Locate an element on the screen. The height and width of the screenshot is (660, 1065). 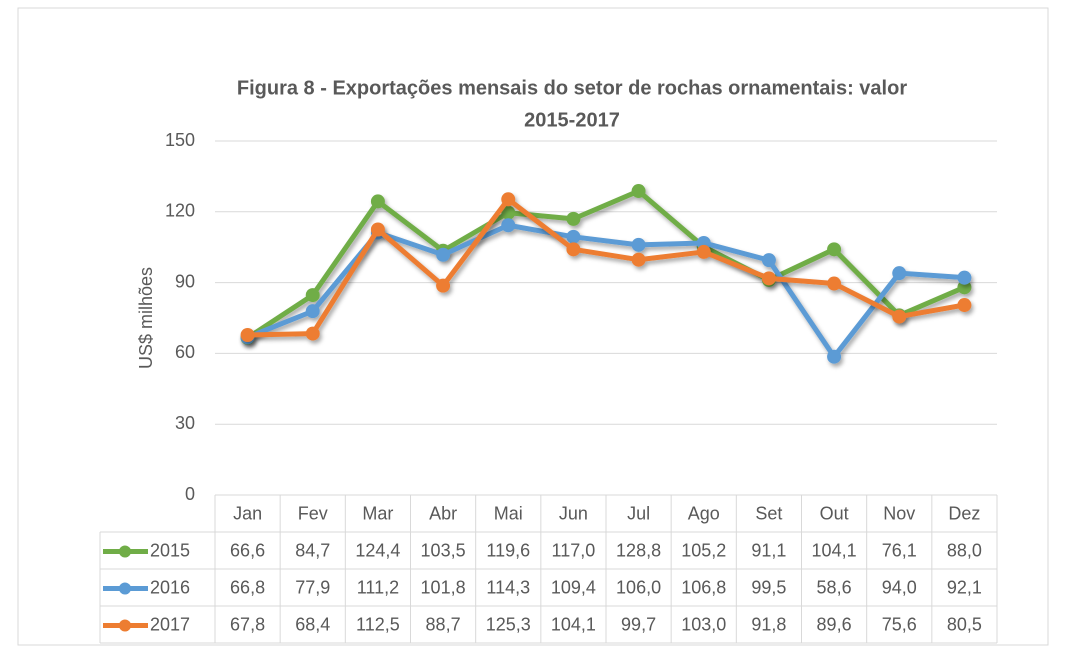
table-value: 88,7 is located at coordinates (443, 624).